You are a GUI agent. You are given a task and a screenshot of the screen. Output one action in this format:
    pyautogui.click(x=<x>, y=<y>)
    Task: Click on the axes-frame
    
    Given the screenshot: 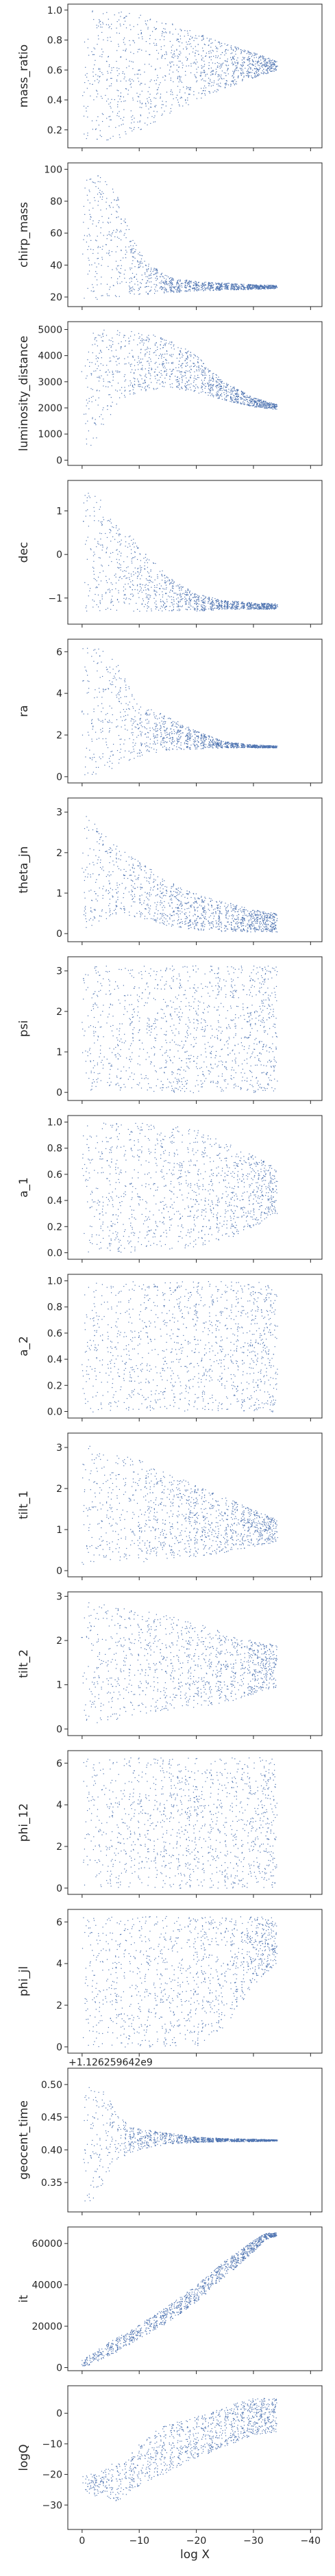 What is the action you would take?
    pyautogui.click(x=195, y=234)
    